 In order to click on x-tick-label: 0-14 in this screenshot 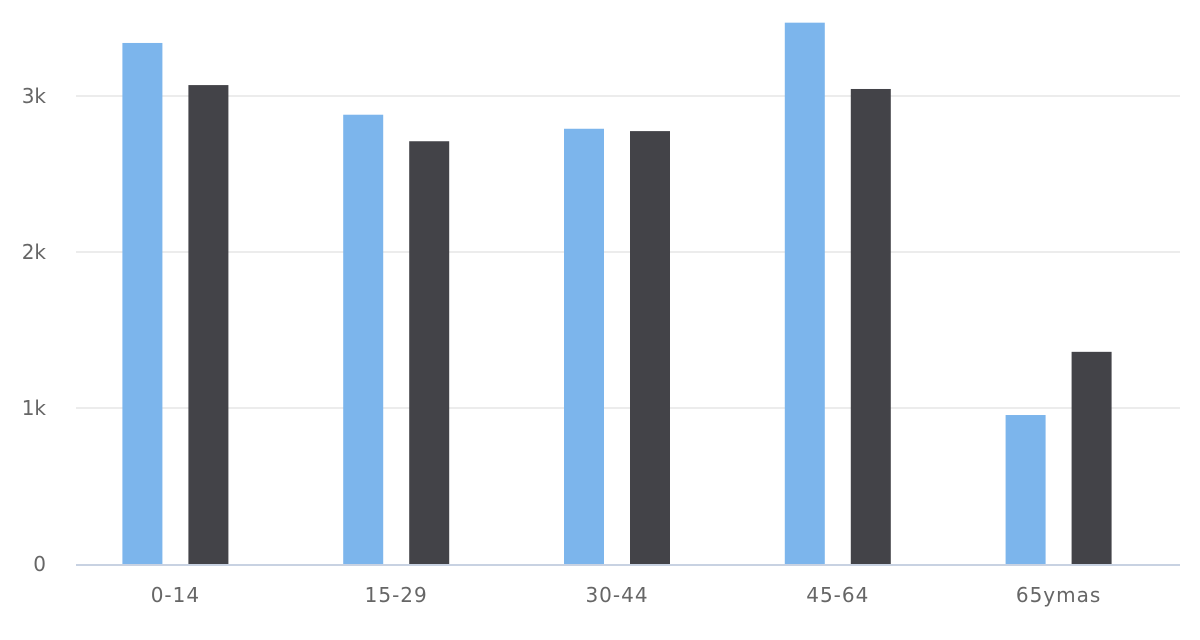, I will do `click(175, 595)`.